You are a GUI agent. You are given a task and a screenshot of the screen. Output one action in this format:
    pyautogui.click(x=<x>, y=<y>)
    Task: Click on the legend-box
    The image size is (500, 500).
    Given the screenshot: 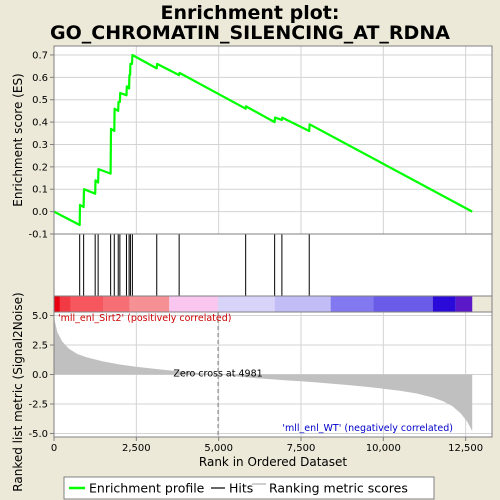 What is the action you would take?
    pyautogui.click(x=249, y=488)
    